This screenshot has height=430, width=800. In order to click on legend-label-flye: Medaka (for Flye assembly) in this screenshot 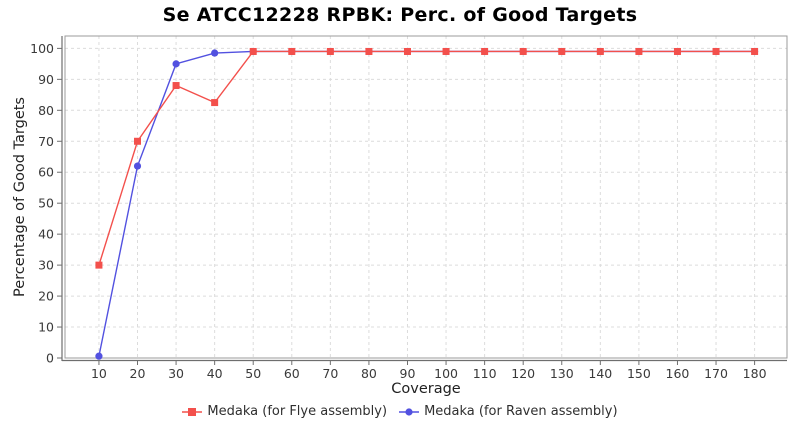, I will do `click(297, 411)`.